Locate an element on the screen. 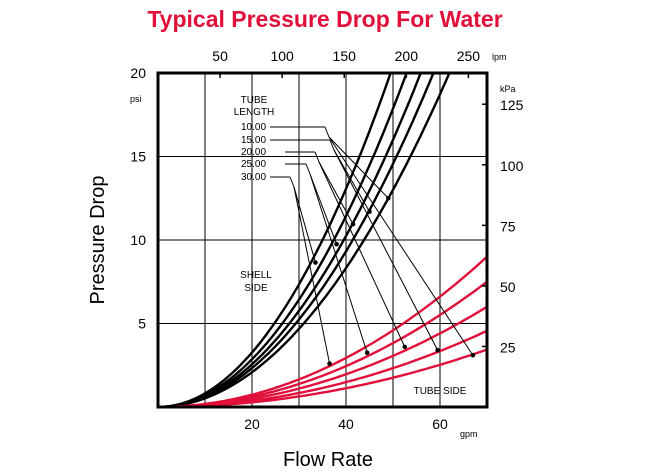 The height and width of the screenshot is (473, 650). legend-title-line-1: TUBE is located at coordinates (254, 100).